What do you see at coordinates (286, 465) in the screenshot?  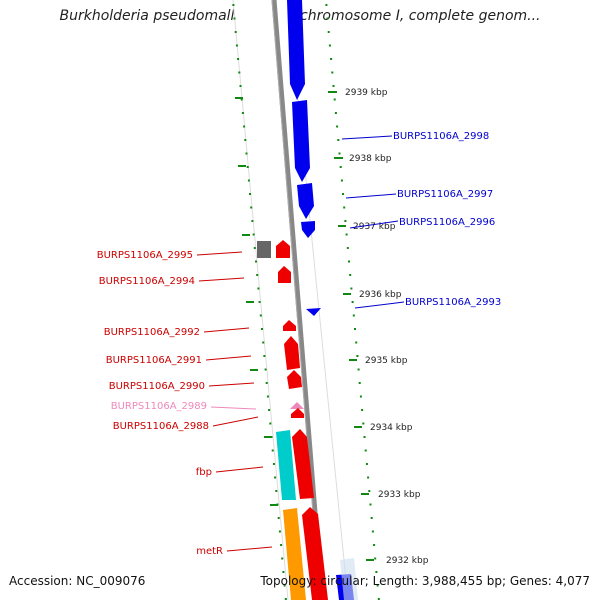 I see `fbp-cyan-feature` at bounding box center [286, 465].